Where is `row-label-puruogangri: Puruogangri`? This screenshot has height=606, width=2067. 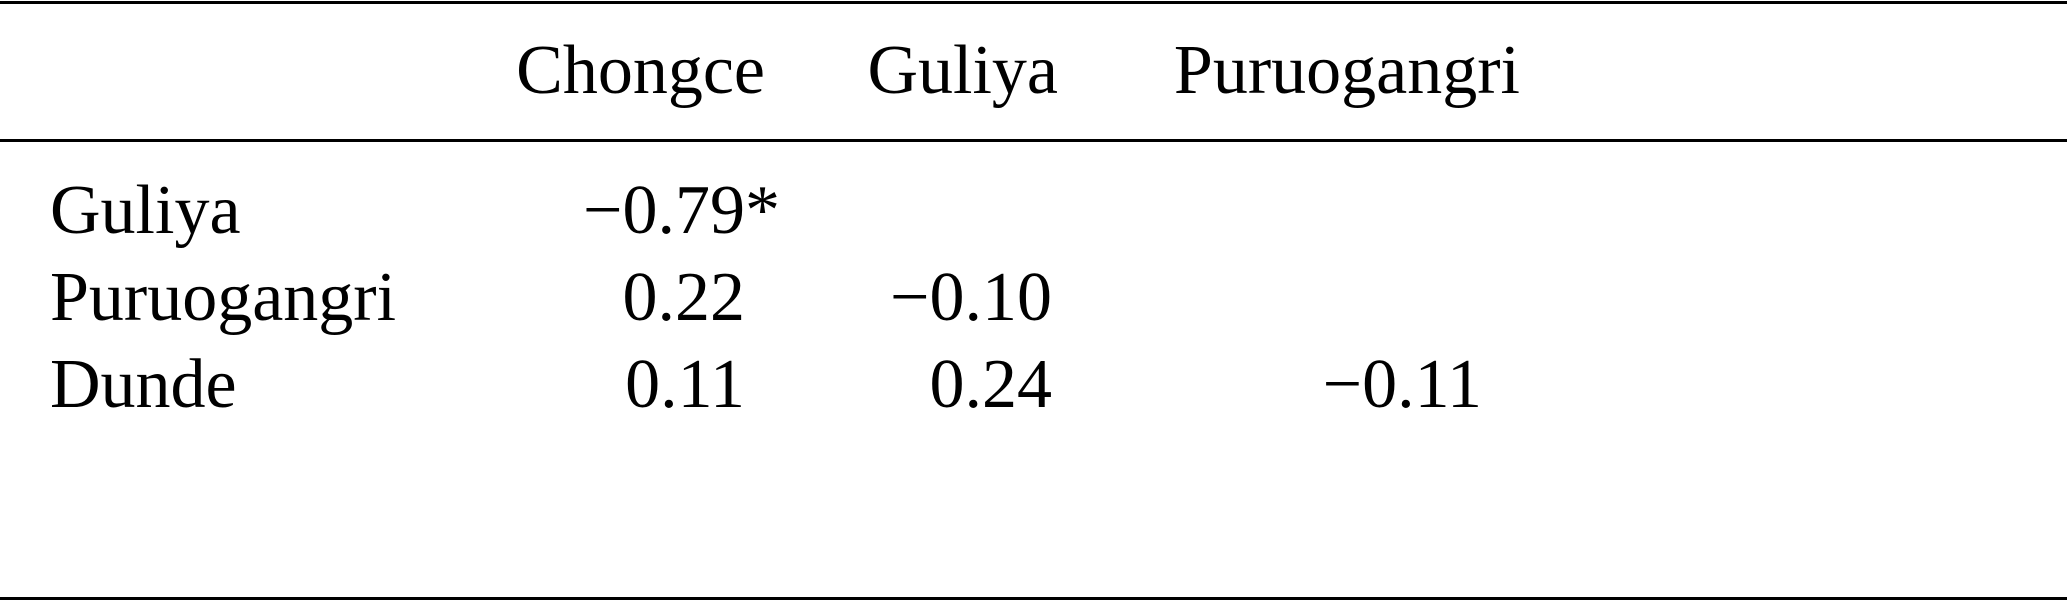 row-label-puruogangri: Puruogangri is located at coordinates (223, 297).